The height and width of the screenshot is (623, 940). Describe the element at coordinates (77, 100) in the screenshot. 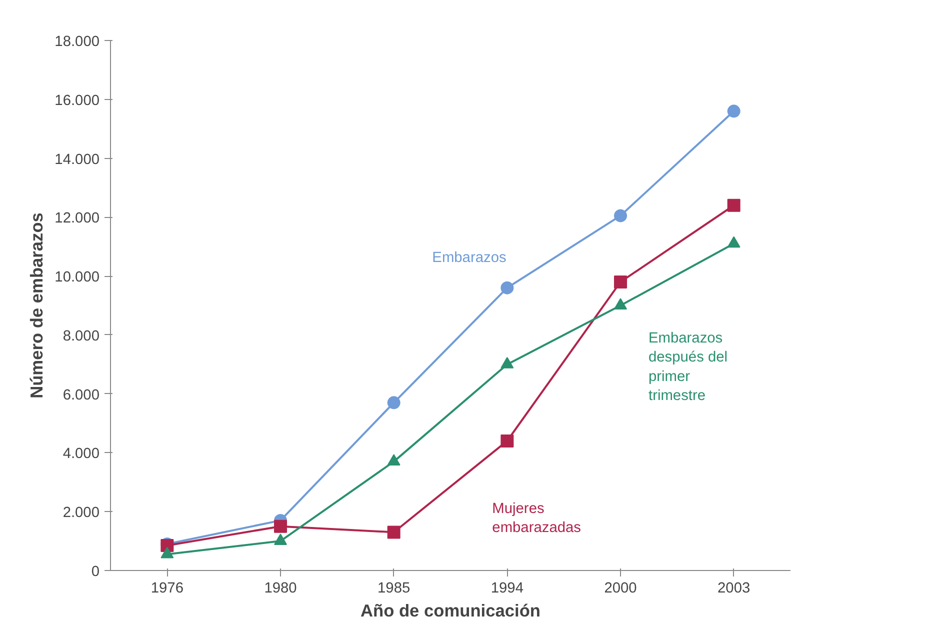

I see `y-tick-label: 16.000` at that location.